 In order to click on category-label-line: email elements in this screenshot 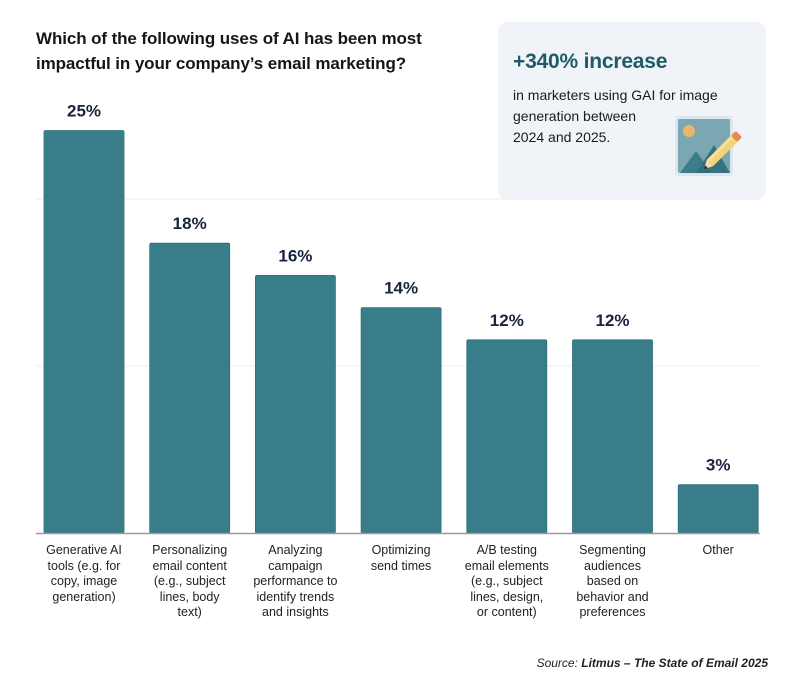, I will do `click(506, 565)`.